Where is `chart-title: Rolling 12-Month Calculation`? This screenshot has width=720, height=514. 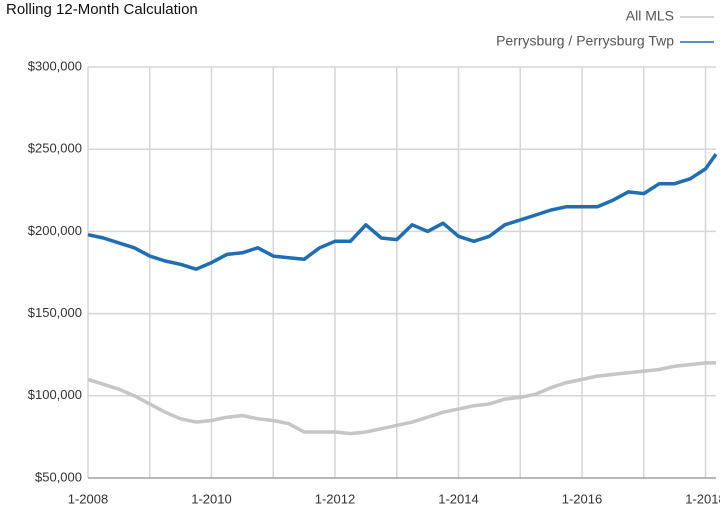 chart-title: Rolling 12-Month Calculation is located at coordinates (102, 9).